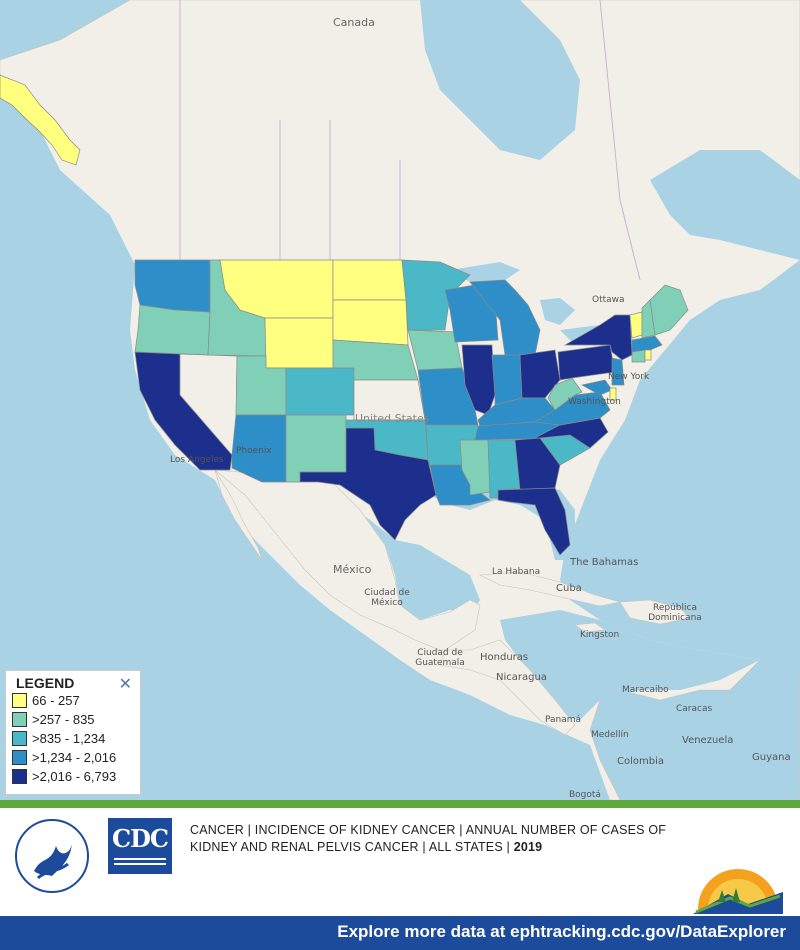 The height and width of the screenshot is (950, 800). What do you see at coordinates (52, 856) in the screenshot?
I see `hhs-seal-icon` at bounding box center [52, 856].